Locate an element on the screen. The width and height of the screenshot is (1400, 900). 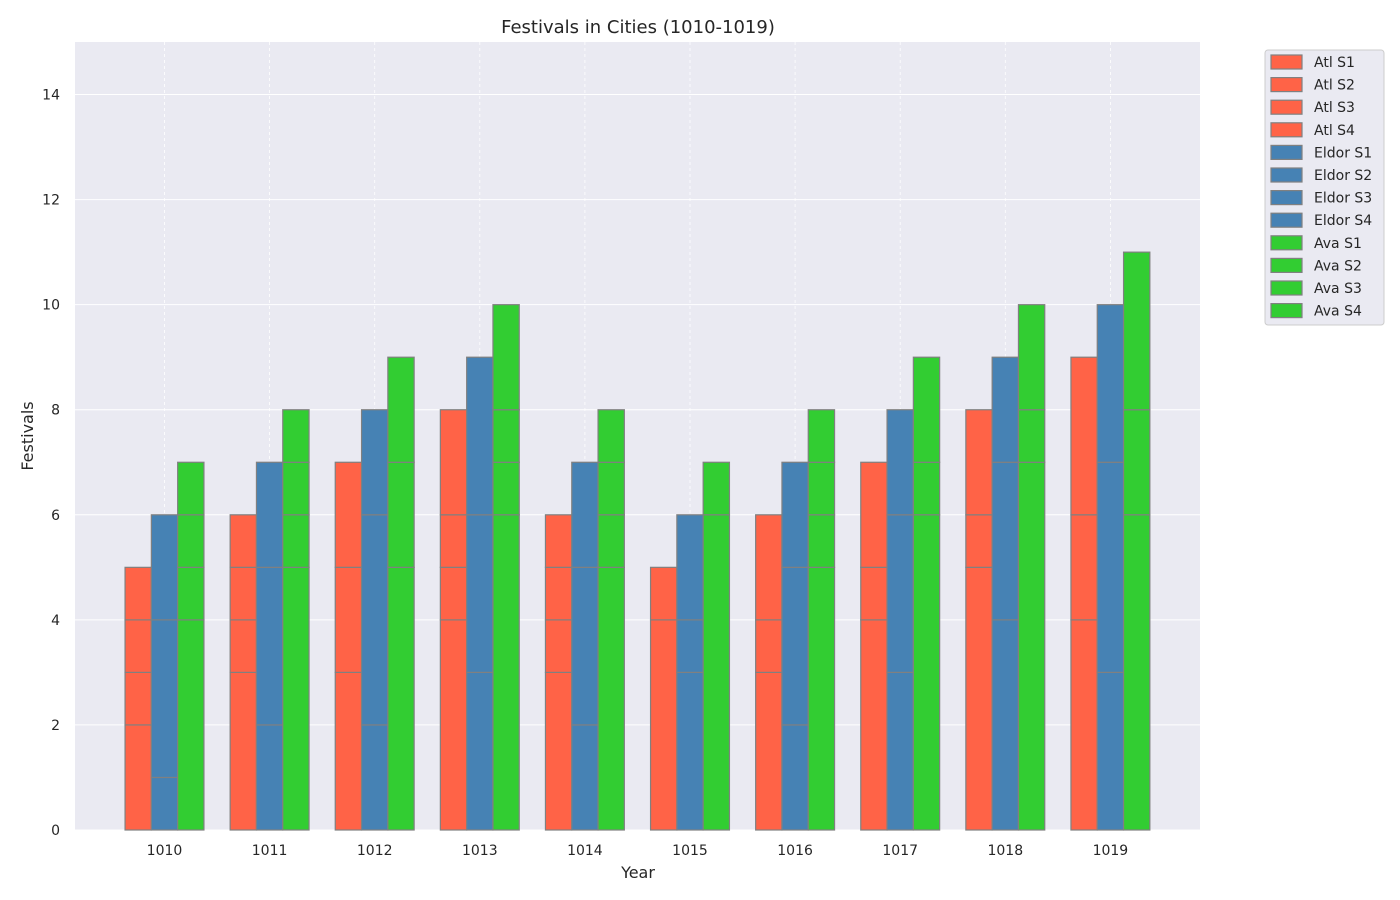
legend-label: Ava S4 is located at coordinates (1338, 312).